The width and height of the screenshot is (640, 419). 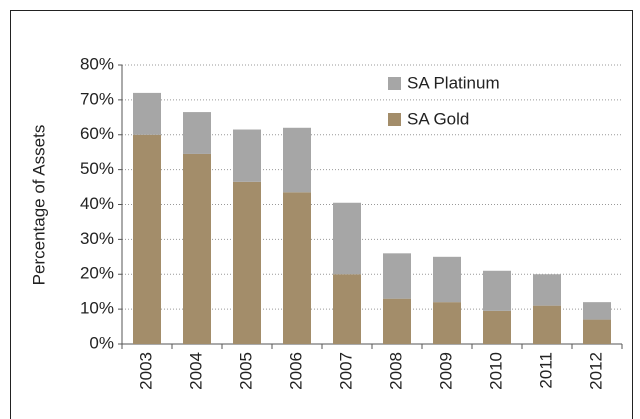 I want to click on y-tick-label: 70%, so click(x=97, y=98).